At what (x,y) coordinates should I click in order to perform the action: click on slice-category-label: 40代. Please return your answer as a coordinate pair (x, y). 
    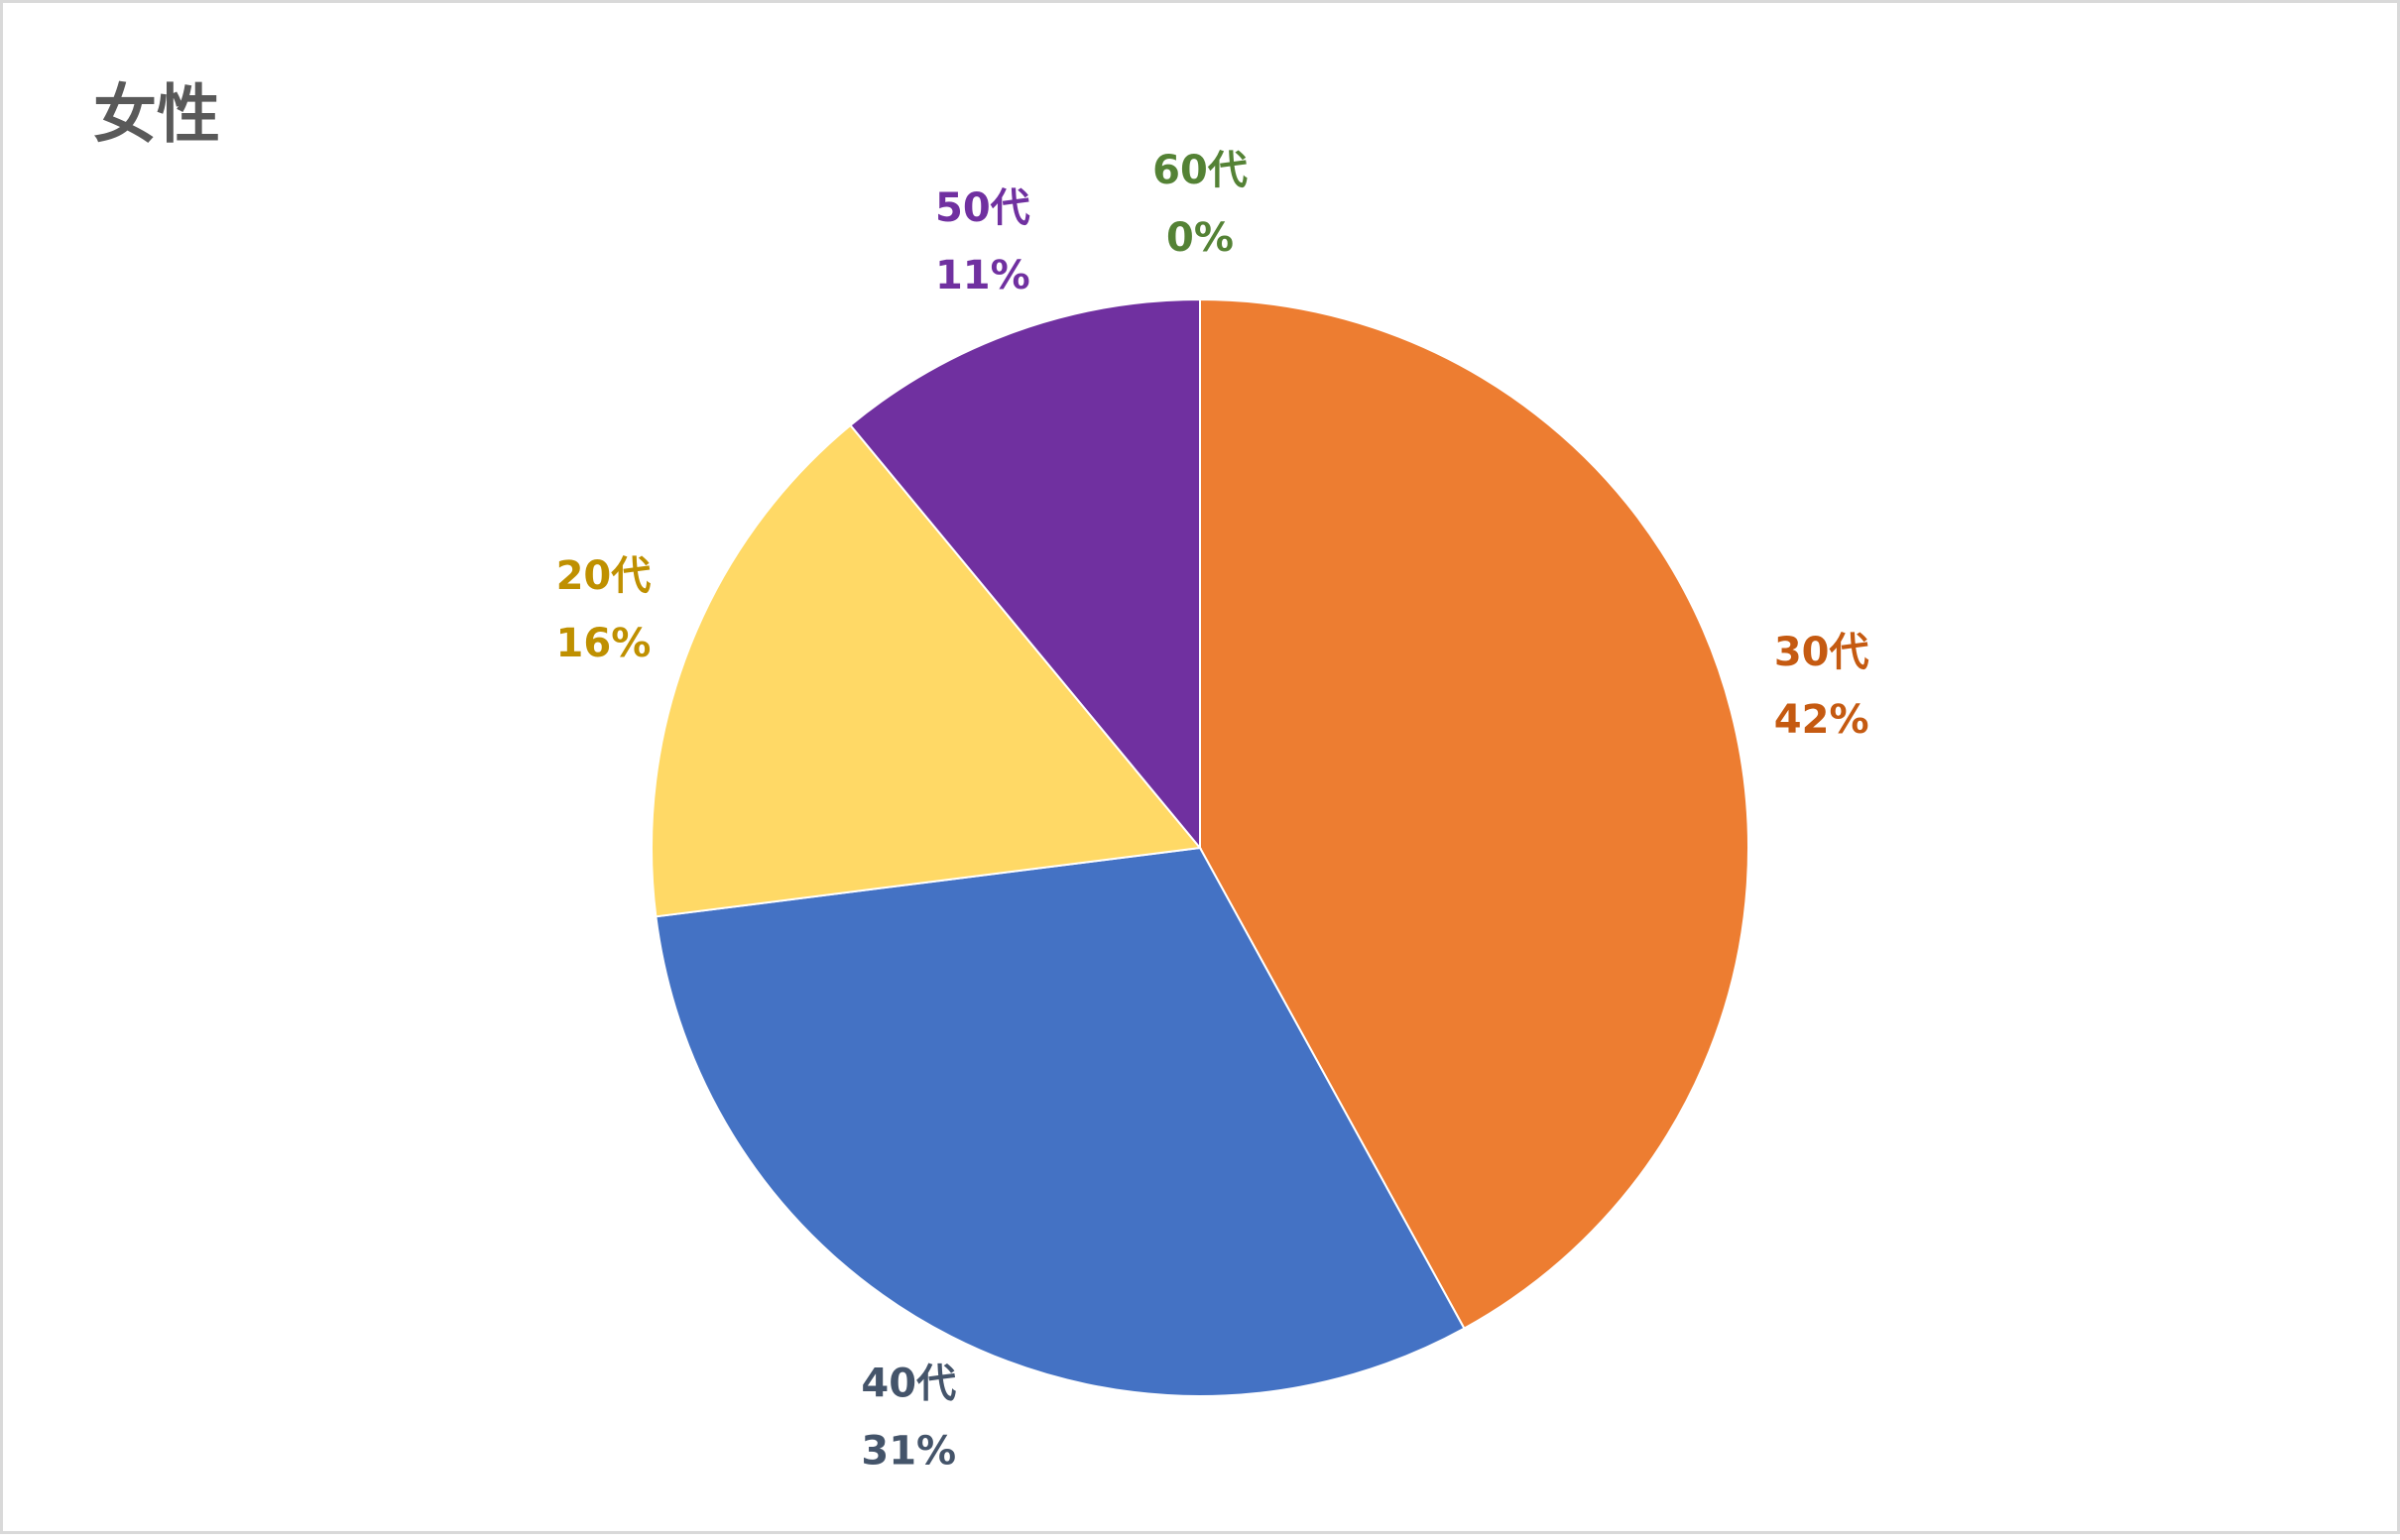
    Looking at the image, I should click on (908, 1383).